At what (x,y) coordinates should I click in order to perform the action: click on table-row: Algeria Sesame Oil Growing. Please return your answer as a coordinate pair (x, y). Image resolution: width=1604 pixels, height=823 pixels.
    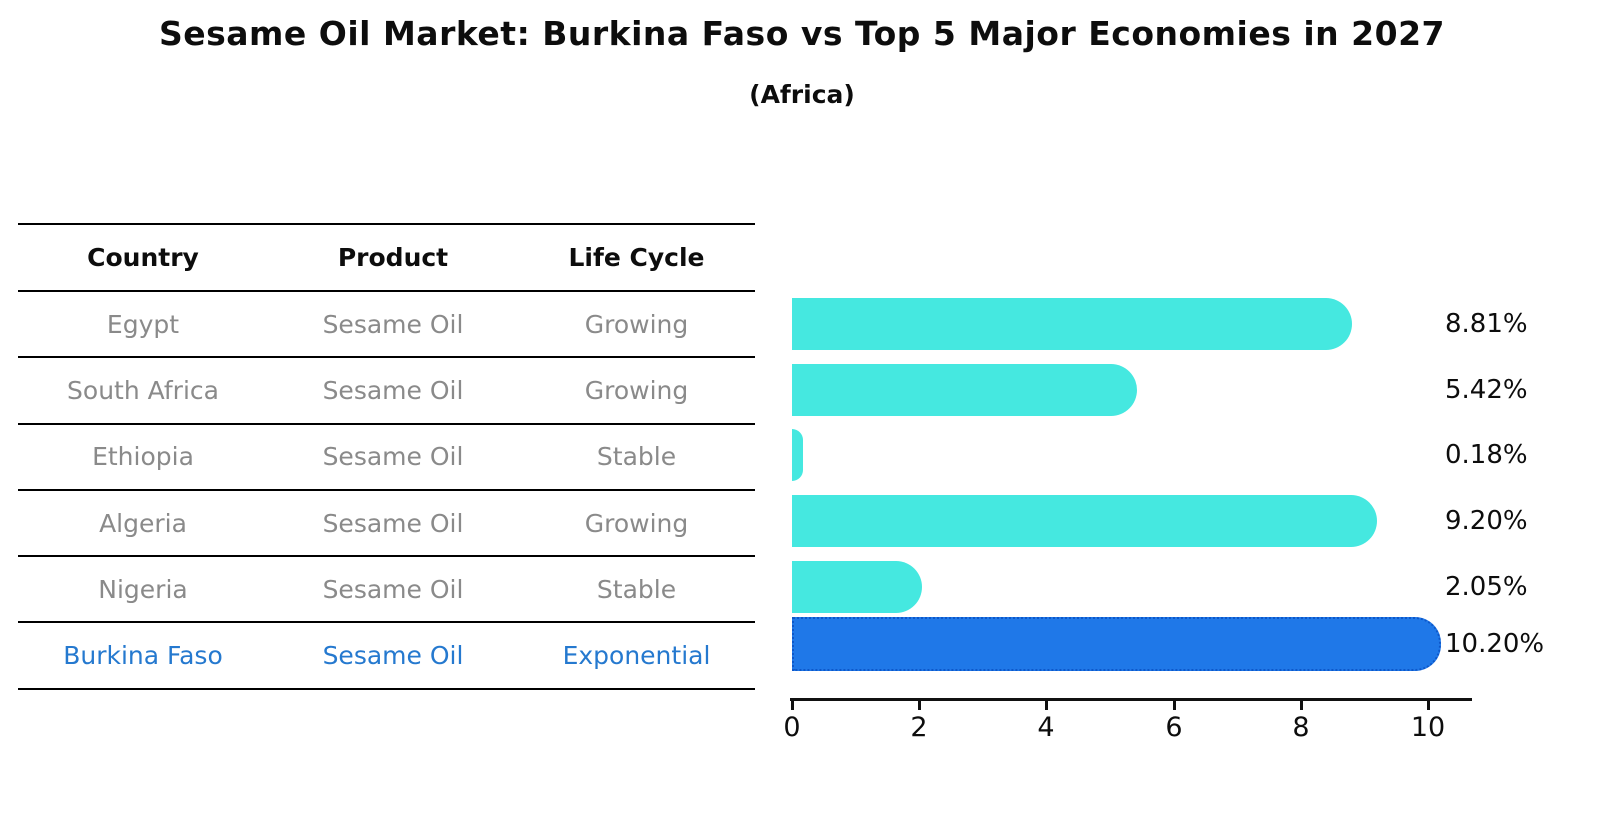
    Looking at the image, I should click on (386, 524).